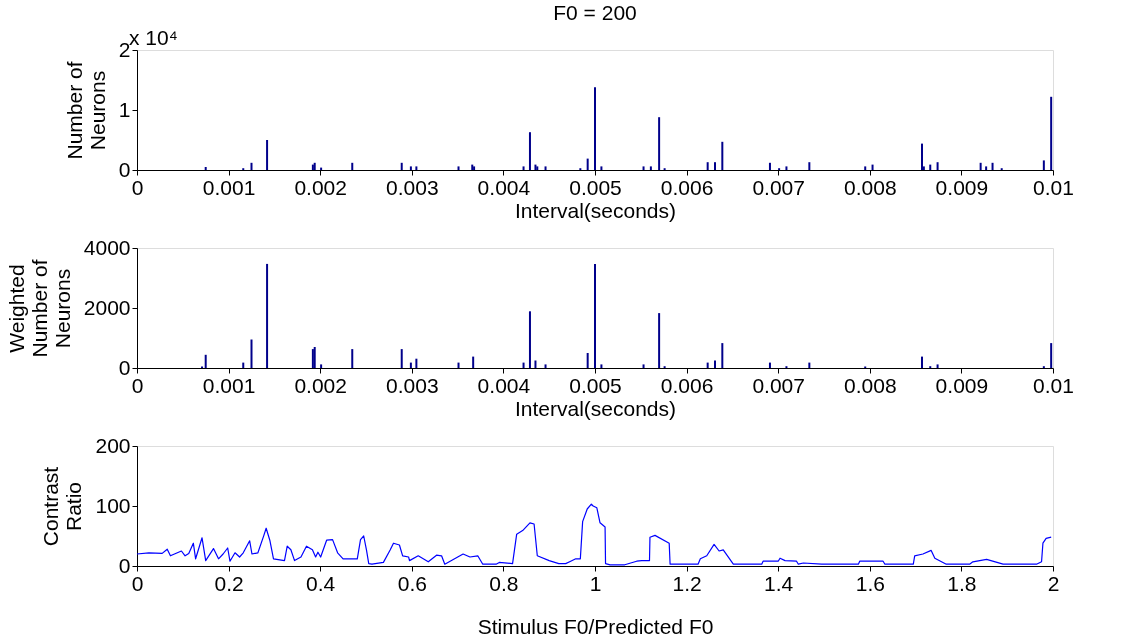 This screenshot has height=644, width=1129. What do you see at coordinates (412, 187) in the screenshot?
I see `x-tick-label: 0.003` at bounding box center [412, 187].